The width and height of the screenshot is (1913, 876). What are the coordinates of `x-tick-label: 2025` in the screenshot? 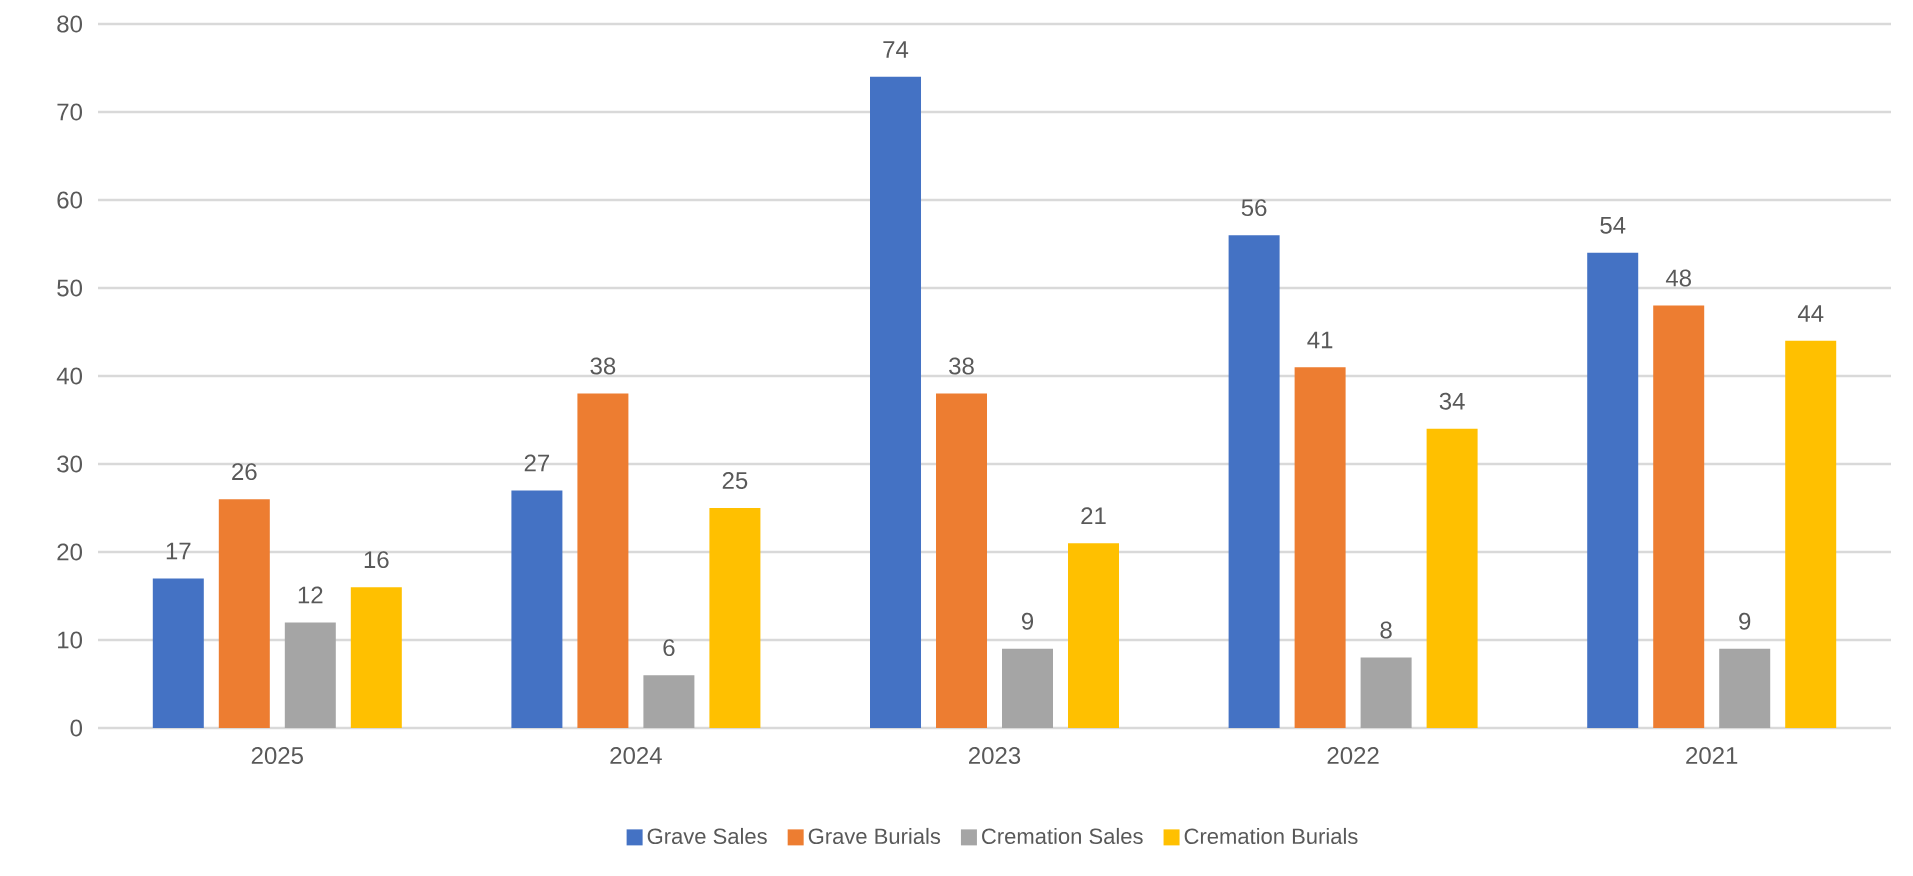 It's located at (277, 756).